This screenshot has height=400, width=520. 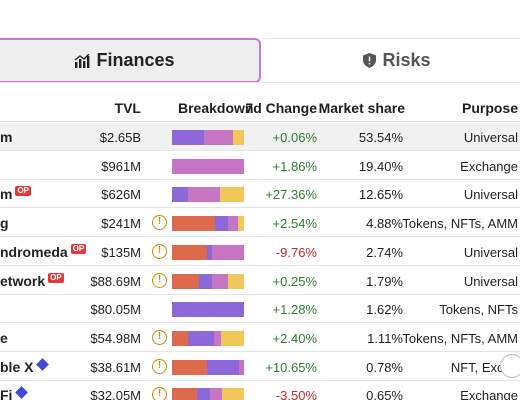 I want to click on change-value: -3.50%, so click(x=296, y=394).